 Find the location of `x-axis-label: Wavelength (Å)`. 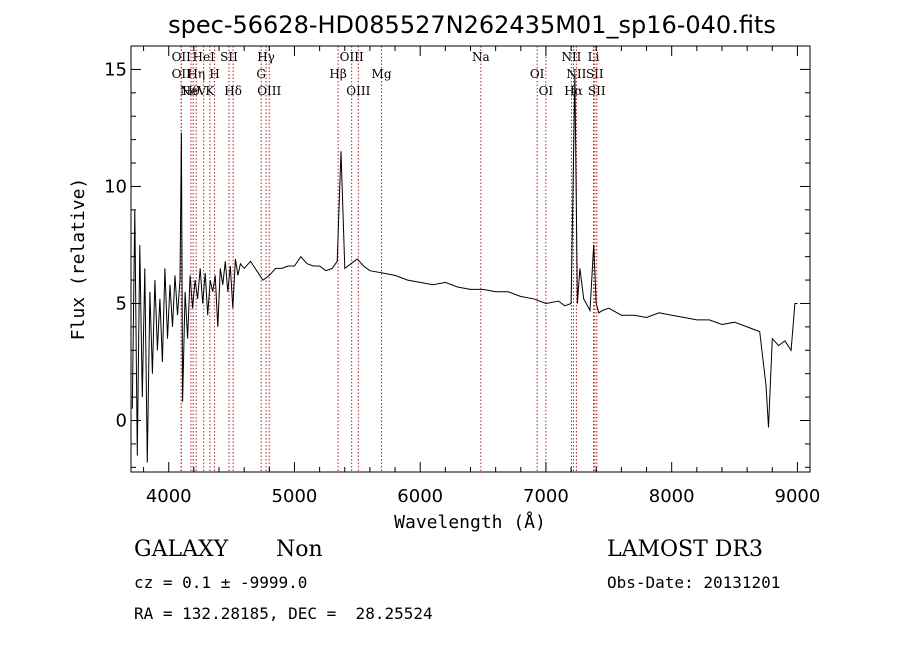

x-axis-label: Wavelength (Å) is located at coordinates (470, 522).